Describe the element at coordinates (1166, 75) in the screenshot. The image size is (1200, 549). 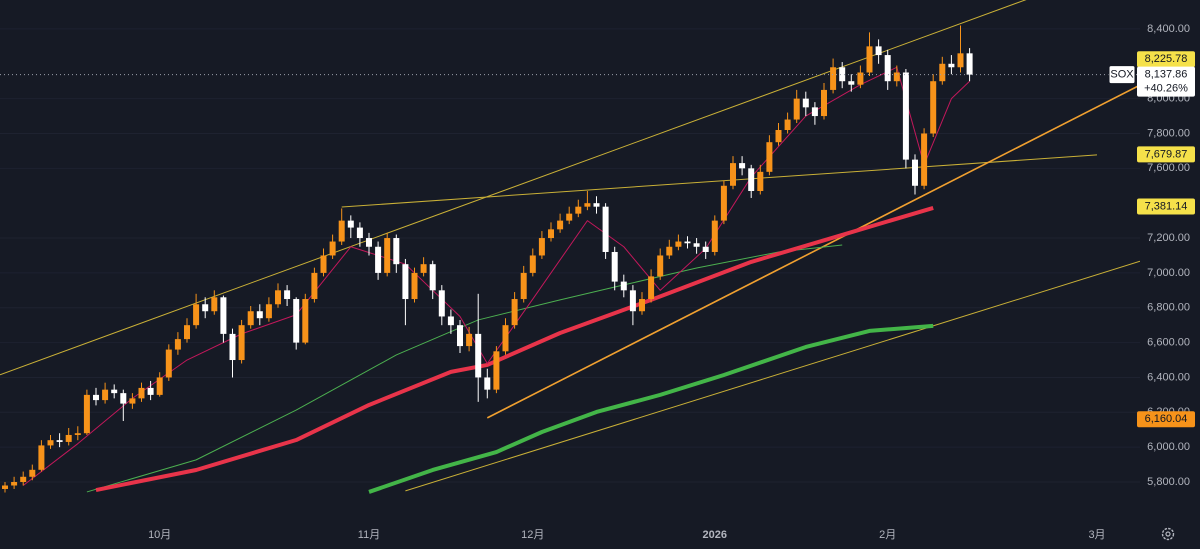
I see `last-price-label: 8,137.86` at that location.